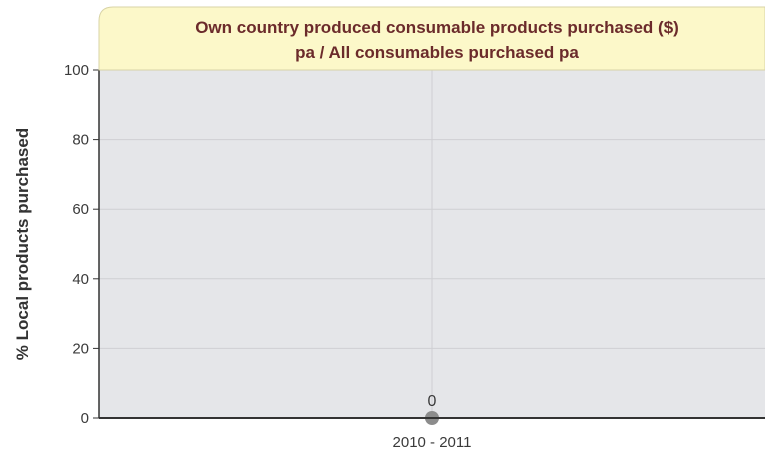 The width and height of the screenshot is (765, 458). Describe the element at coordinates (432, 401) in the screenshot. I see `data-label: 0` at that location.